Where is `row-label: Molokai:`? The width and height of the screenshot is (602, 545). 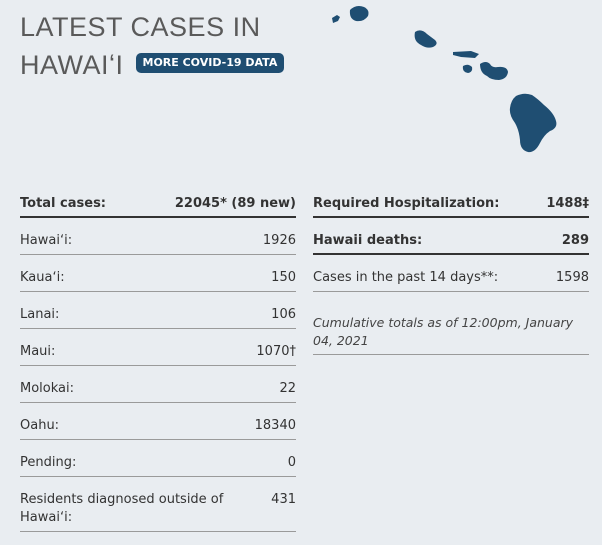 row-label: Molokai: is located at coordinates (47, 388).